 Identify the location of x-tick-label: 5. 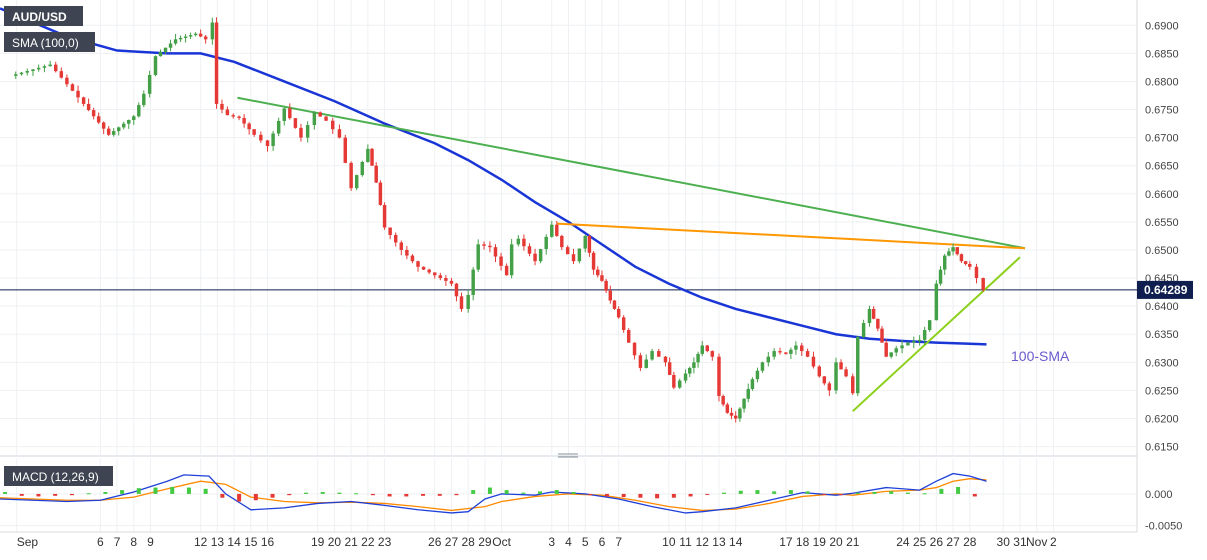
(585, 542).